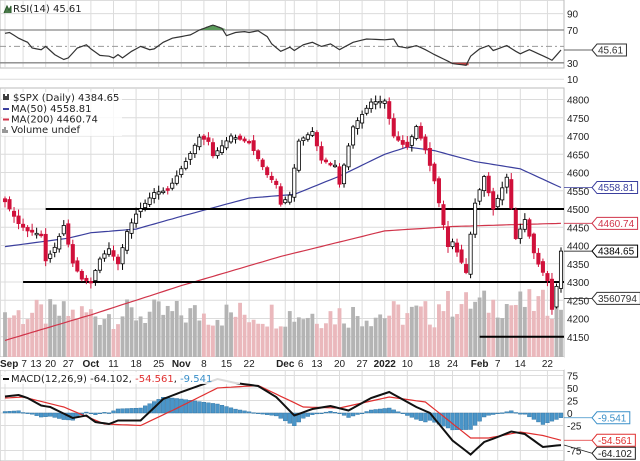 The image size is (640, 461). I want to click on price-value-flag: 4384.65, so click(601, 251).